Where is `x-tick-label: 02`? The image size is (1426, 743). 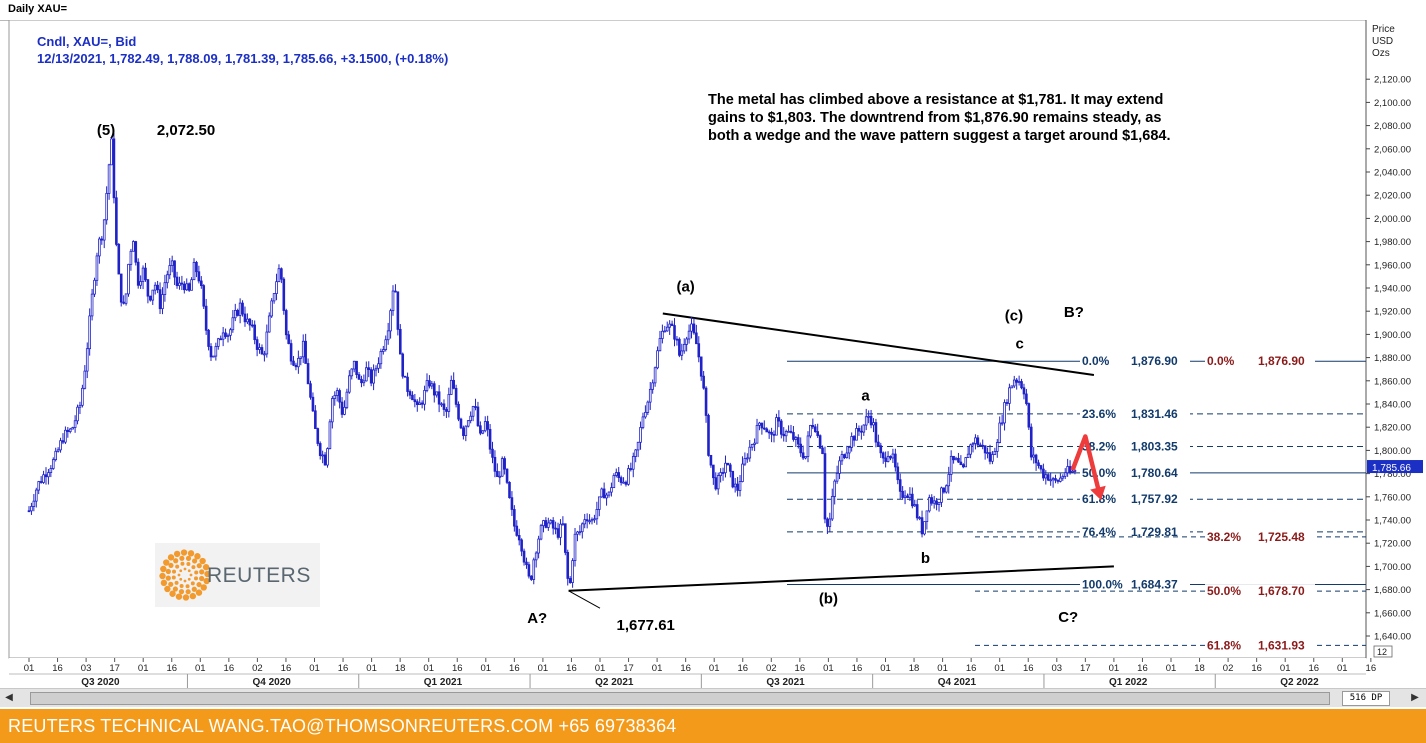
x-tick-label: 02 is located at coordinates (771, 668).